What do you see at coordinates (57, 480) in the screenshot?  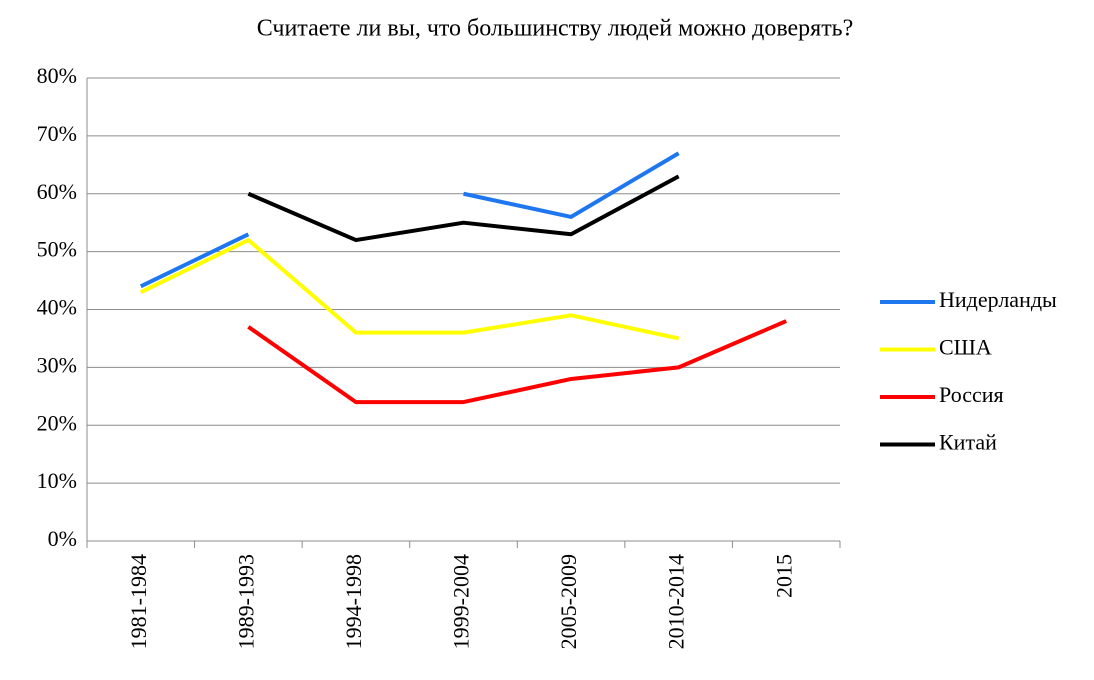 I see `y-tick-label: 10%` at bounding box center [57, 480].